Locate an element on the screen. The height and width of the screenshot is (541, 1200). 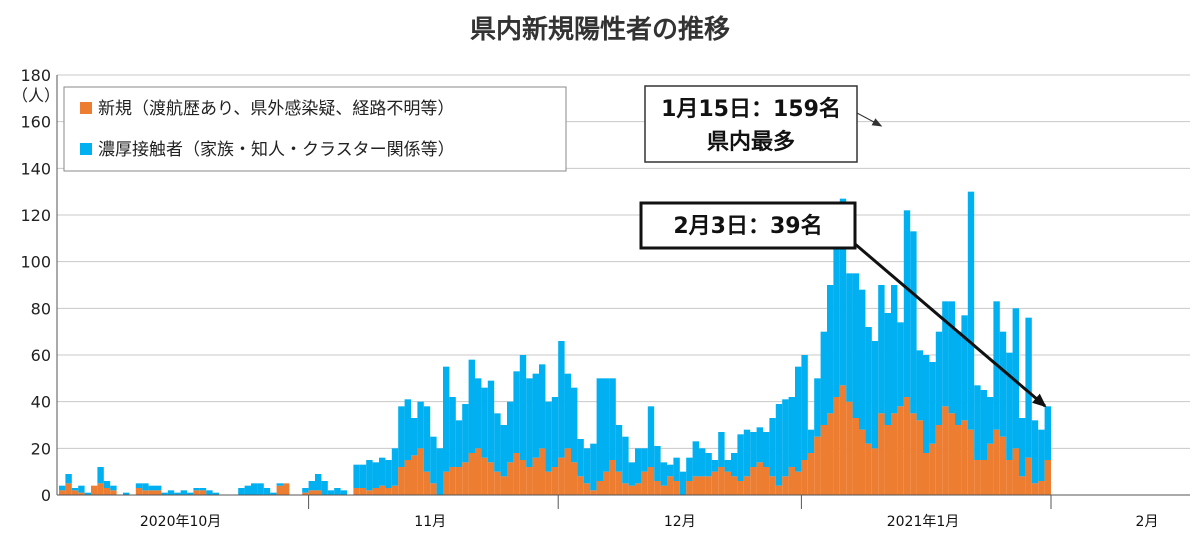
y-tick-label: 80 is located at coordinates (41, 308).